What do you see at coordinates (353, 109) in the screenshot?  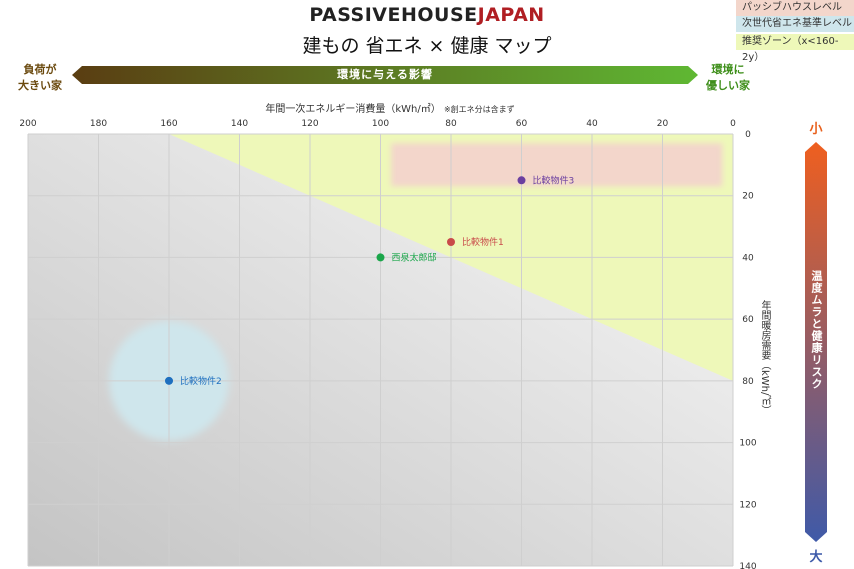 I see `x-axis-label: 年間一次エネルギー消費量（kWh/㎡）` at bounding box center [353, 109].